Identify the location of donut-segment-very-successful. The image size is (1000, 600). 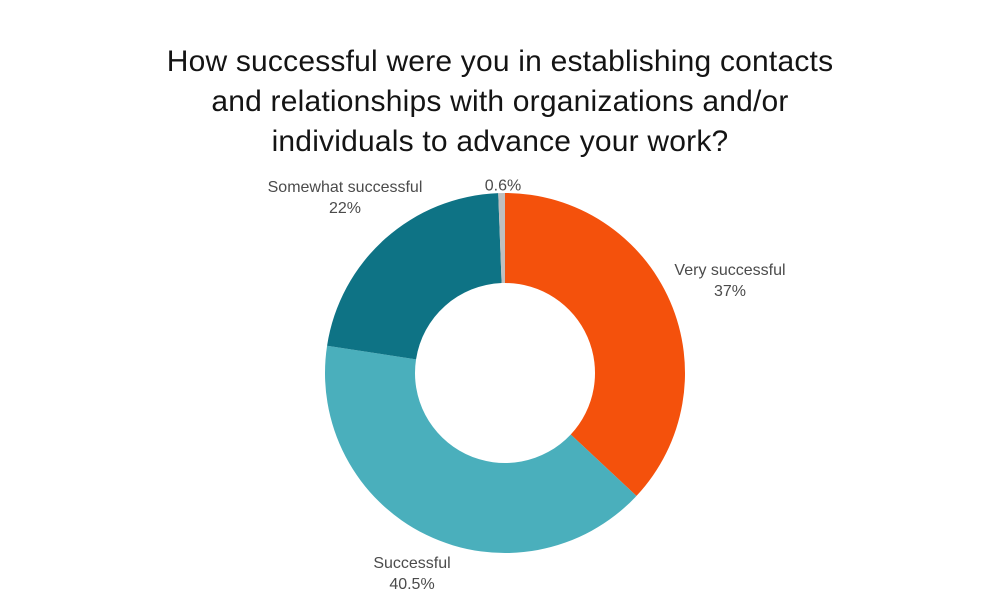
(595, 344).